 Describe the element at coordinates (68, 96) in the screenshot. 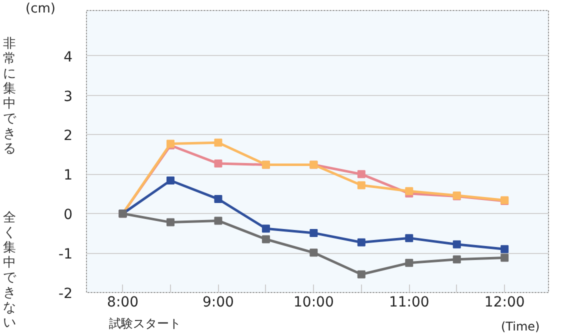

I see `y-tick-label: 3` at that location.